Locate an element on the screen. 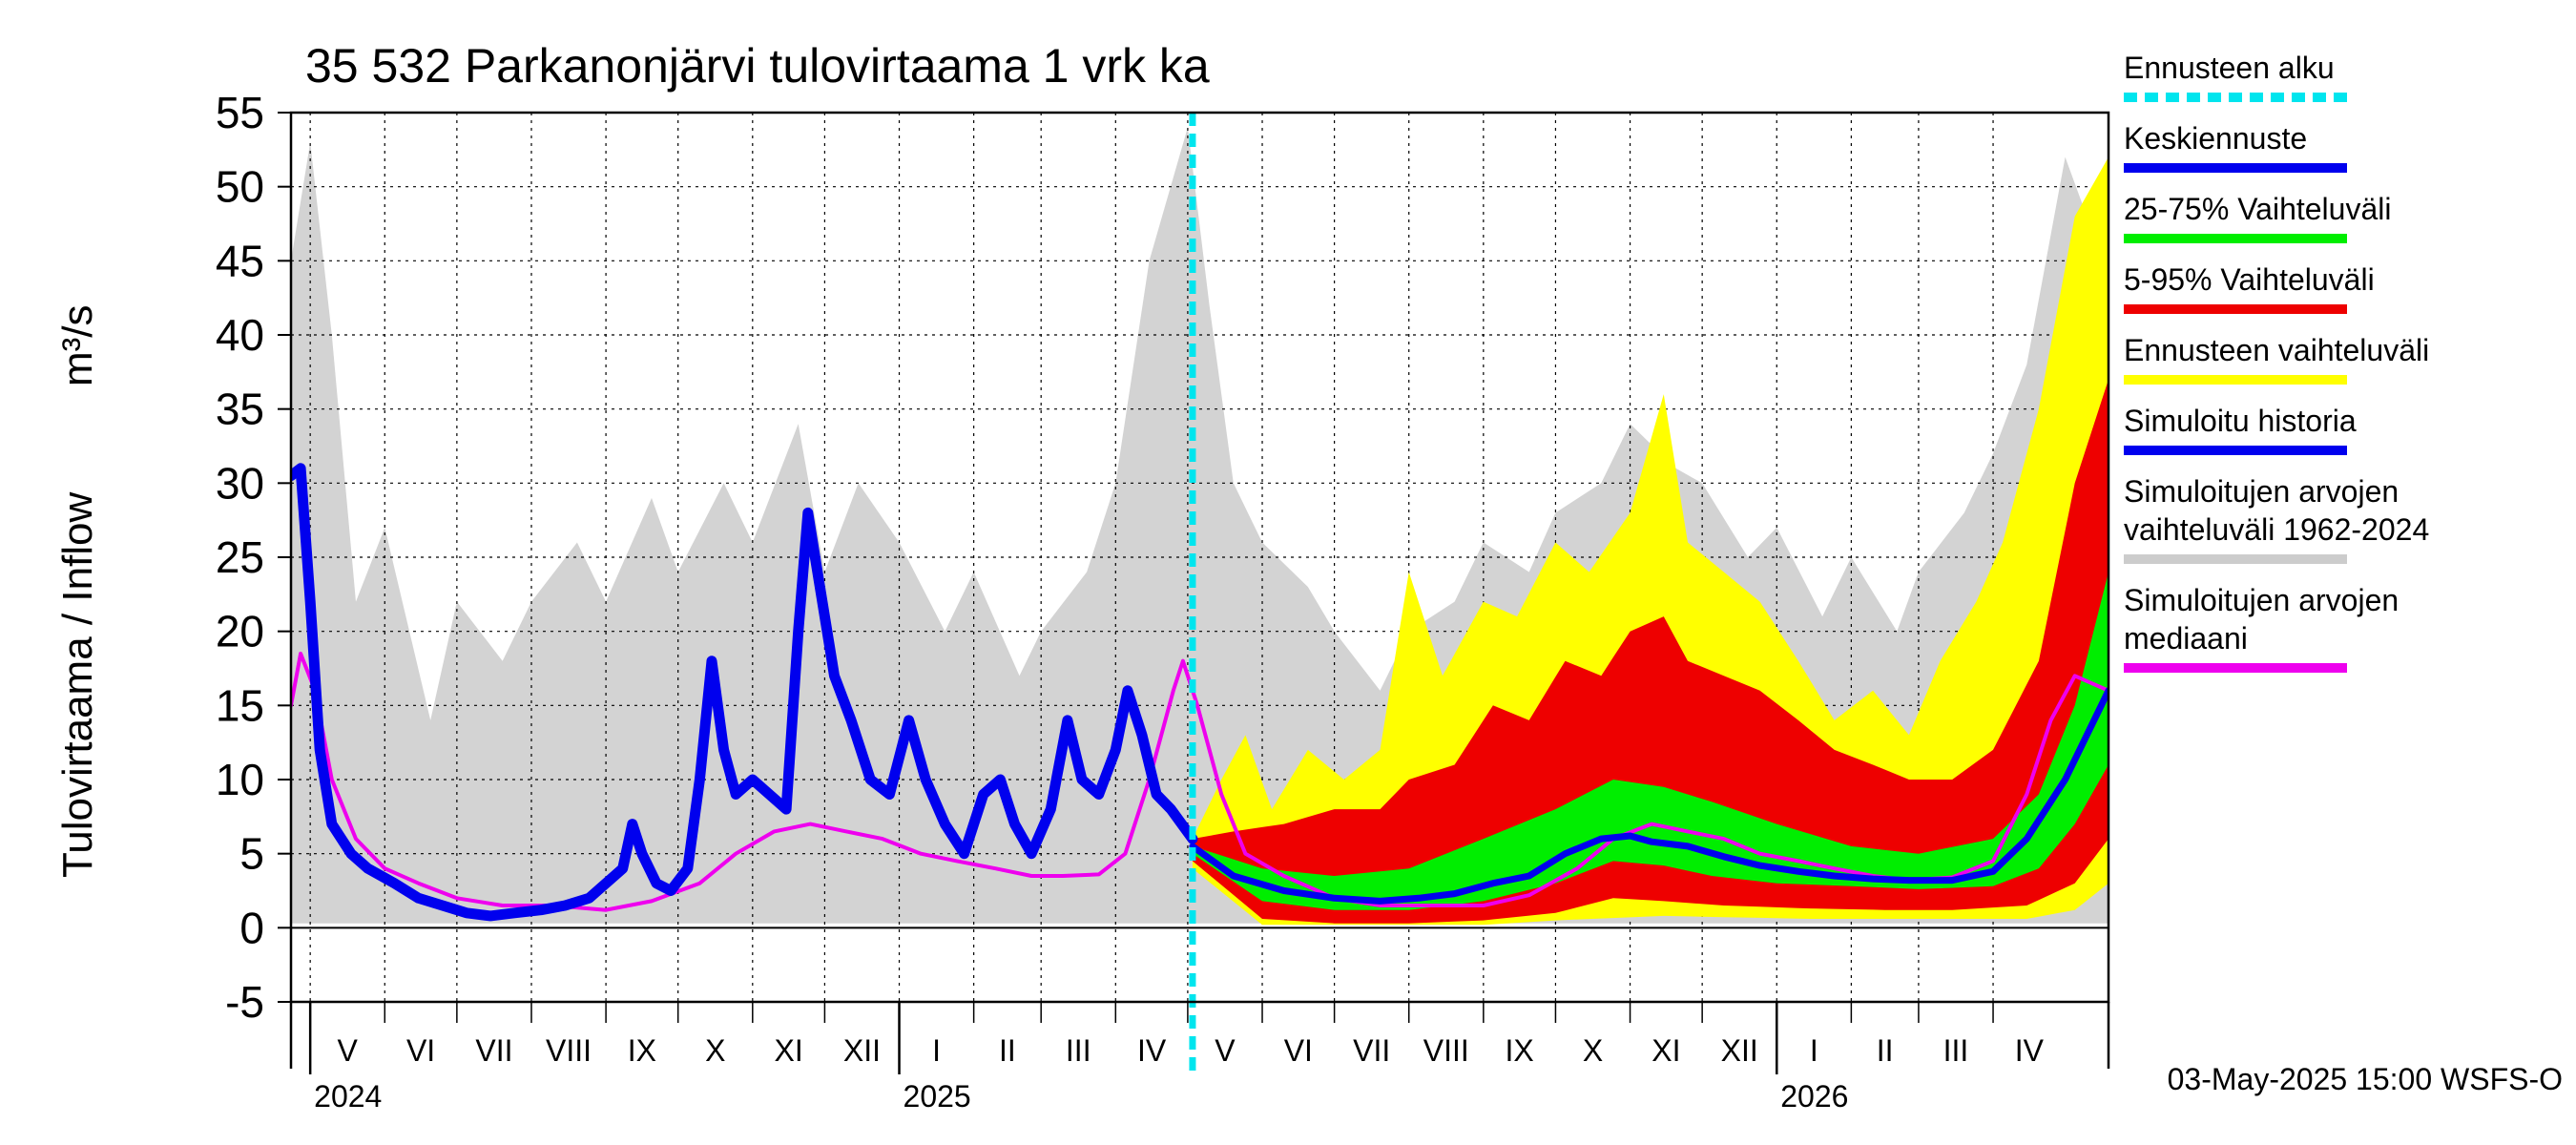 The width and height of the screenshot is (2576, 1145). legend-label: 5-95% Vaihteluväli is located at coordinates (2249, 280).